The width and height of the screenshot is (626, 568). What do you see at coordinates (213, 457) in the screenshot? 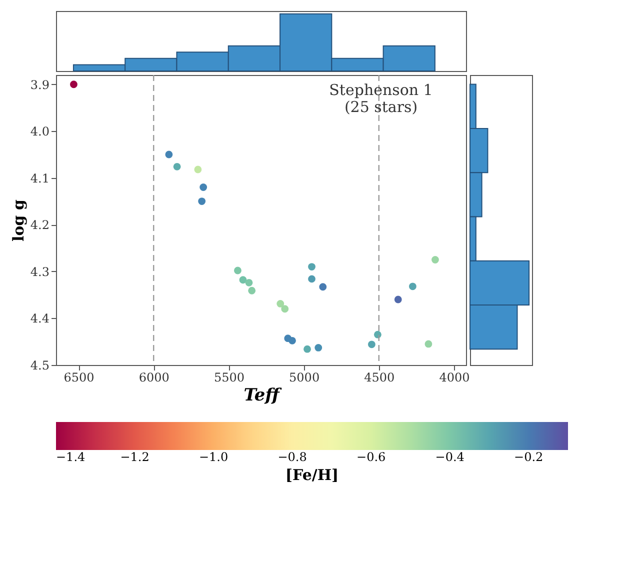
I see `color-bar-label: −1.0` at bounding box center [213, 457].